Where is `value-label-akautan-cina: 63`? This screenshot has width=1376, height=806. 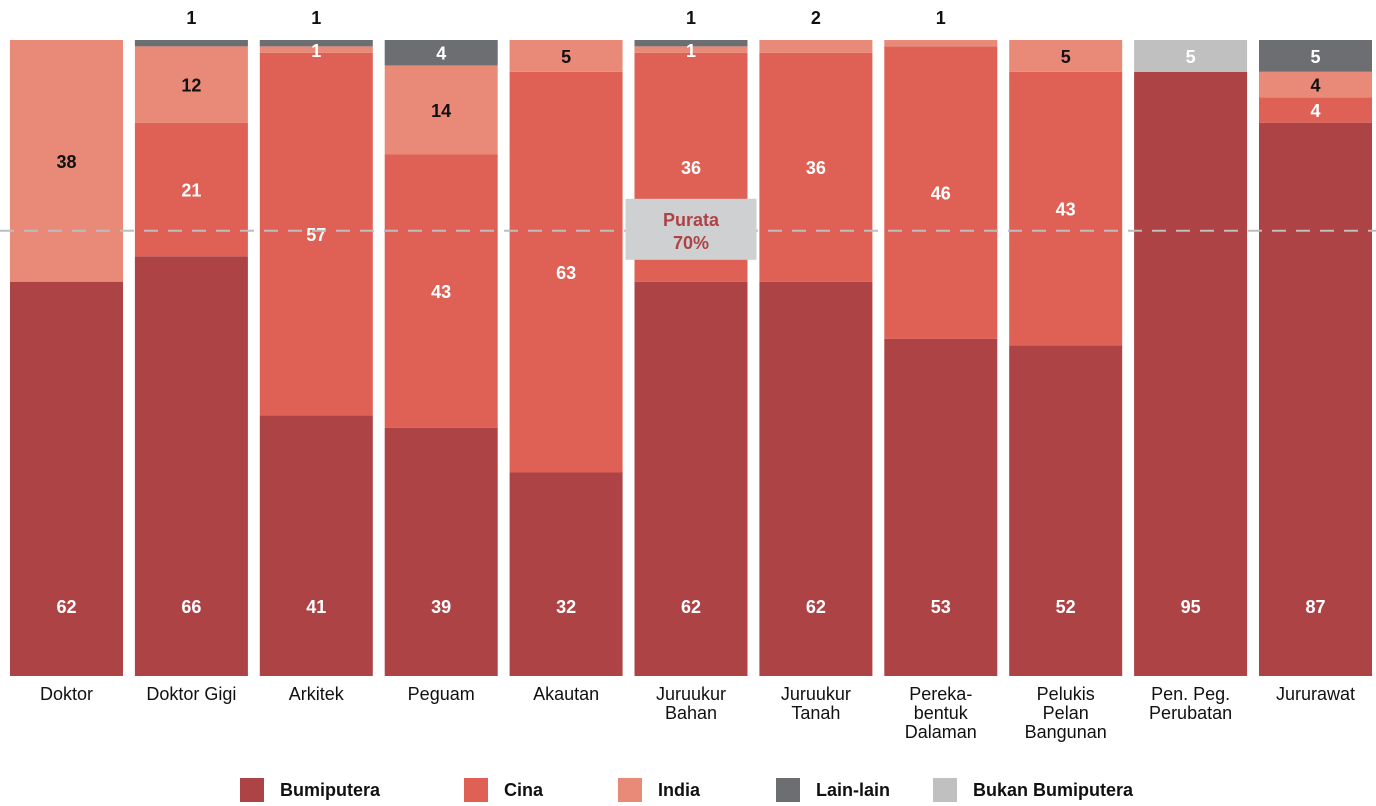
value-label-akautan-cina: 63 is located at coordinates (566, 273).